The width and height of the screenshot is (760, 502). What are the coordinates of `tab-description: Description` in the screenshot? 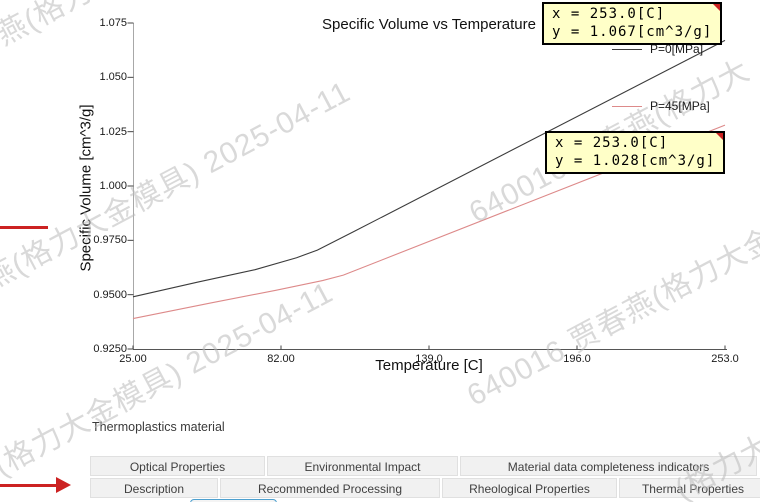 It's located at (154, 488).